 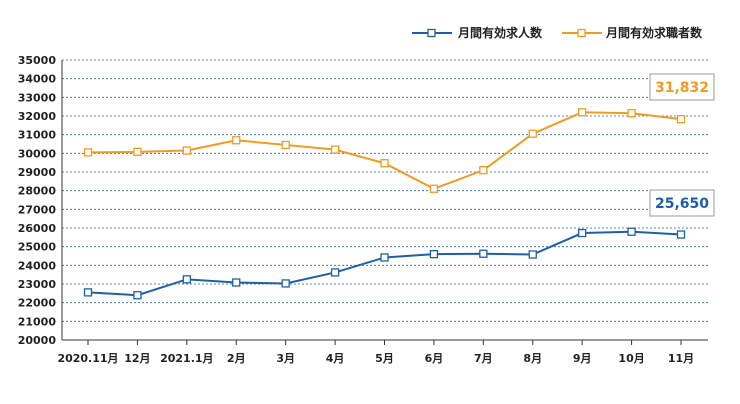 I want to click on y-tick-label: 28000, so click(x=37, y=191).